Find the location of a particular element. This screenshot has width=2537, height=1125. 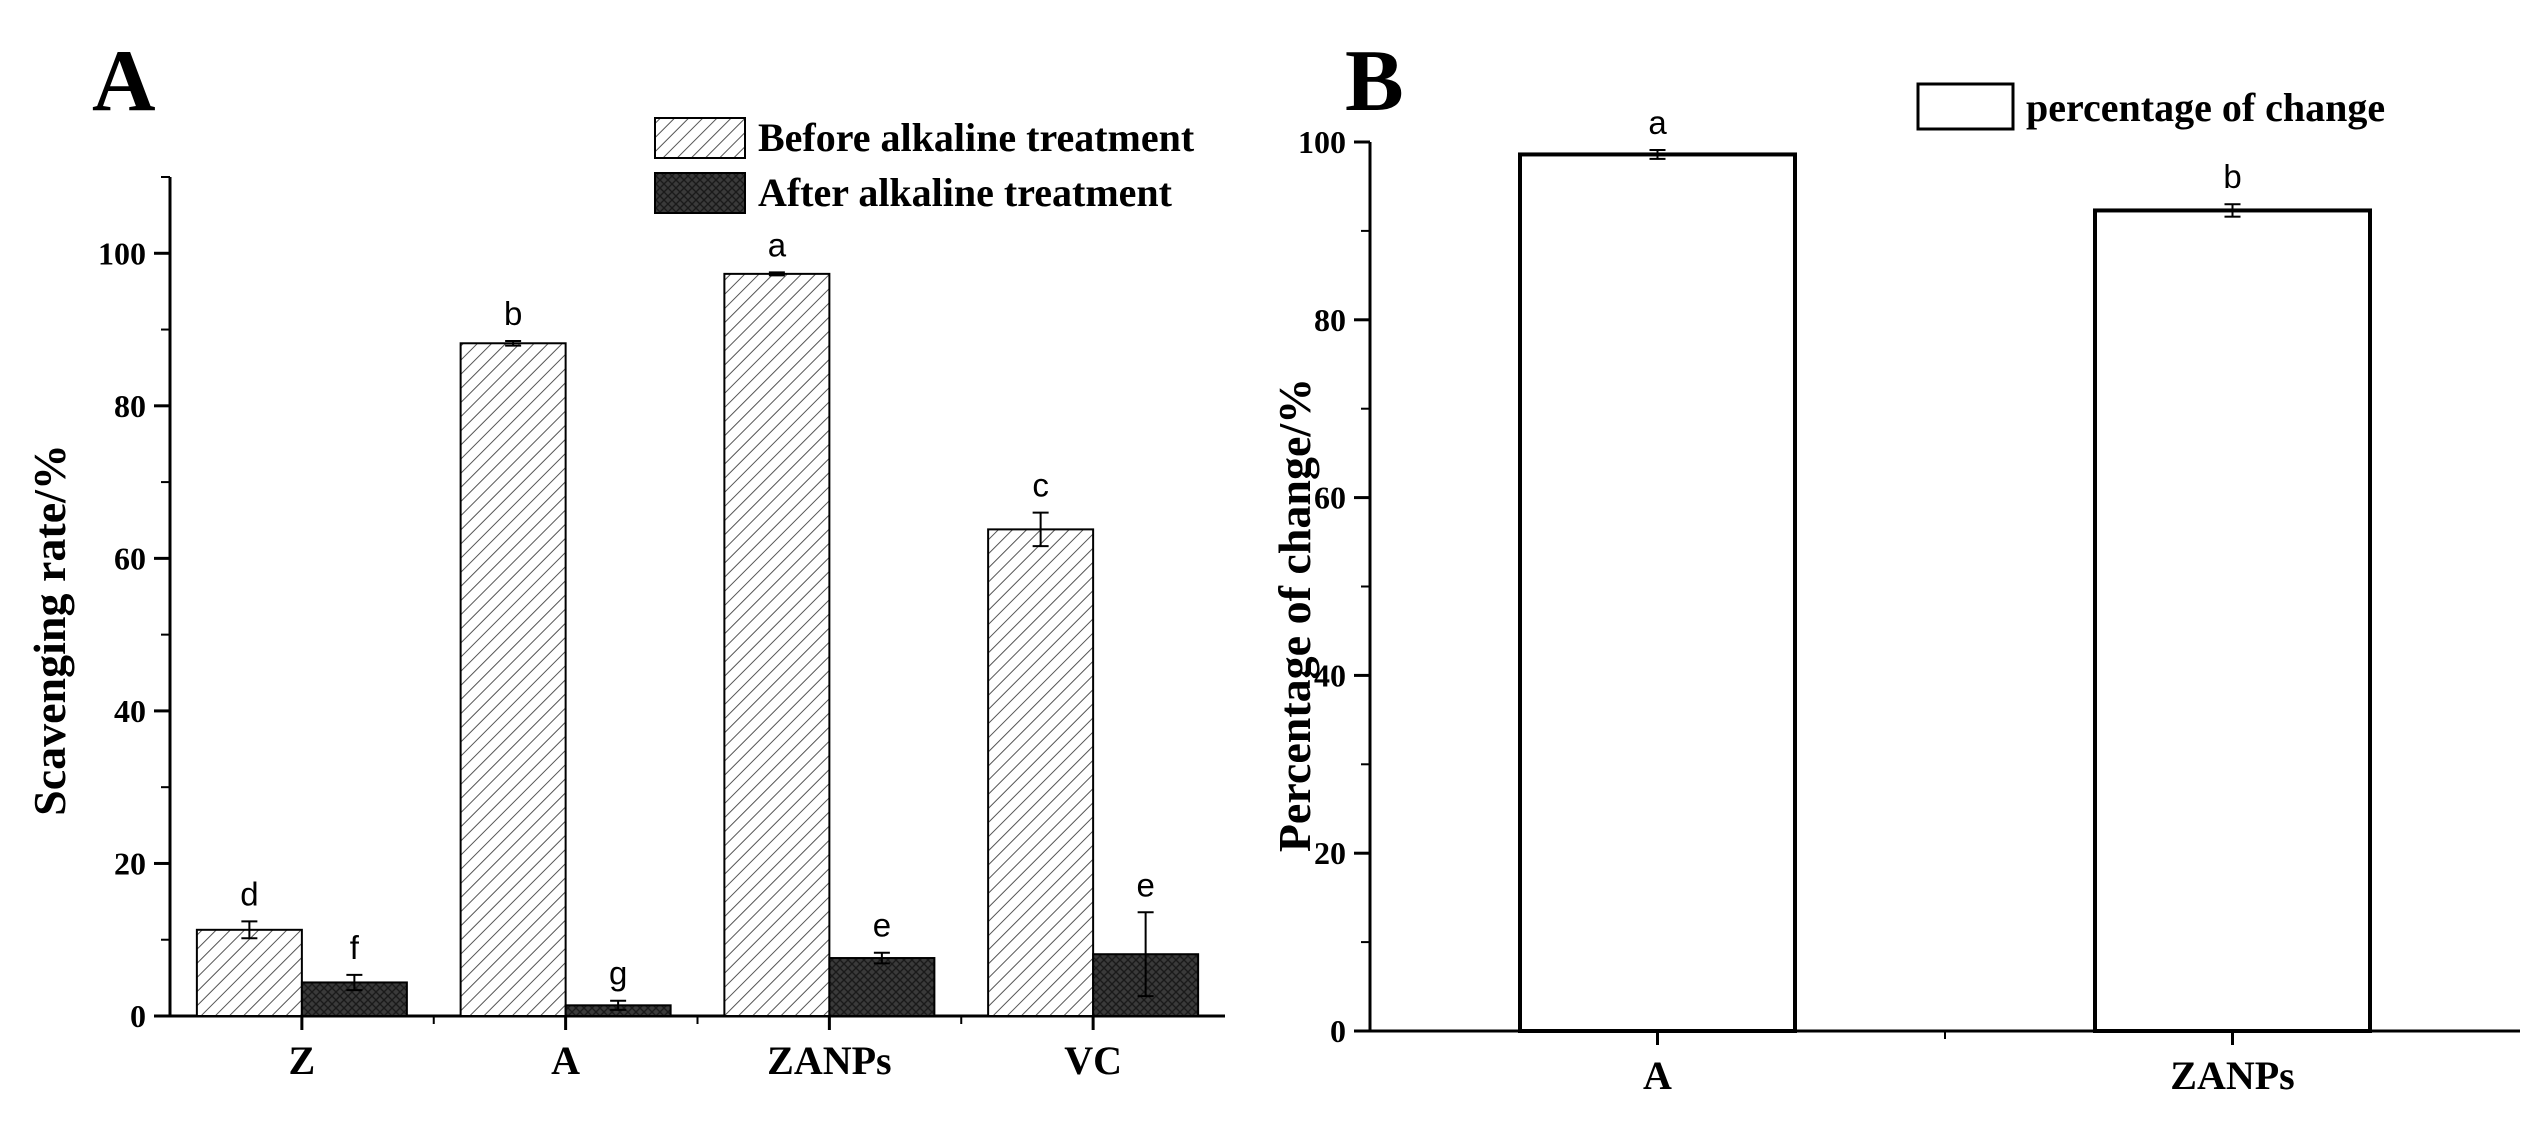

panel-b-legend: percentage of change is located at coordinates (2150, 106).